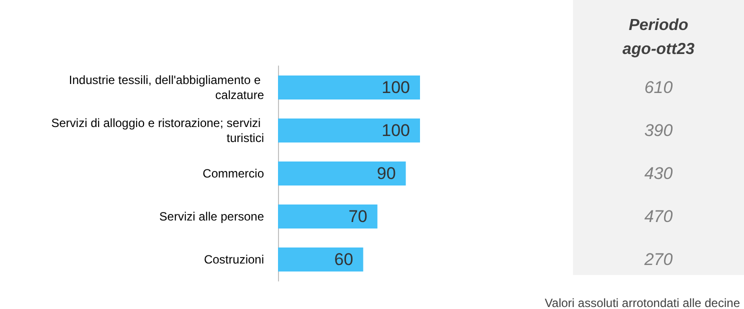 This screenshot has width=744, height=309. What do you see at coordinates (642, 302) in the screenshot?
I see `text: Valori assoluti arrotondati alle decine` at bounding box center [642, 302].